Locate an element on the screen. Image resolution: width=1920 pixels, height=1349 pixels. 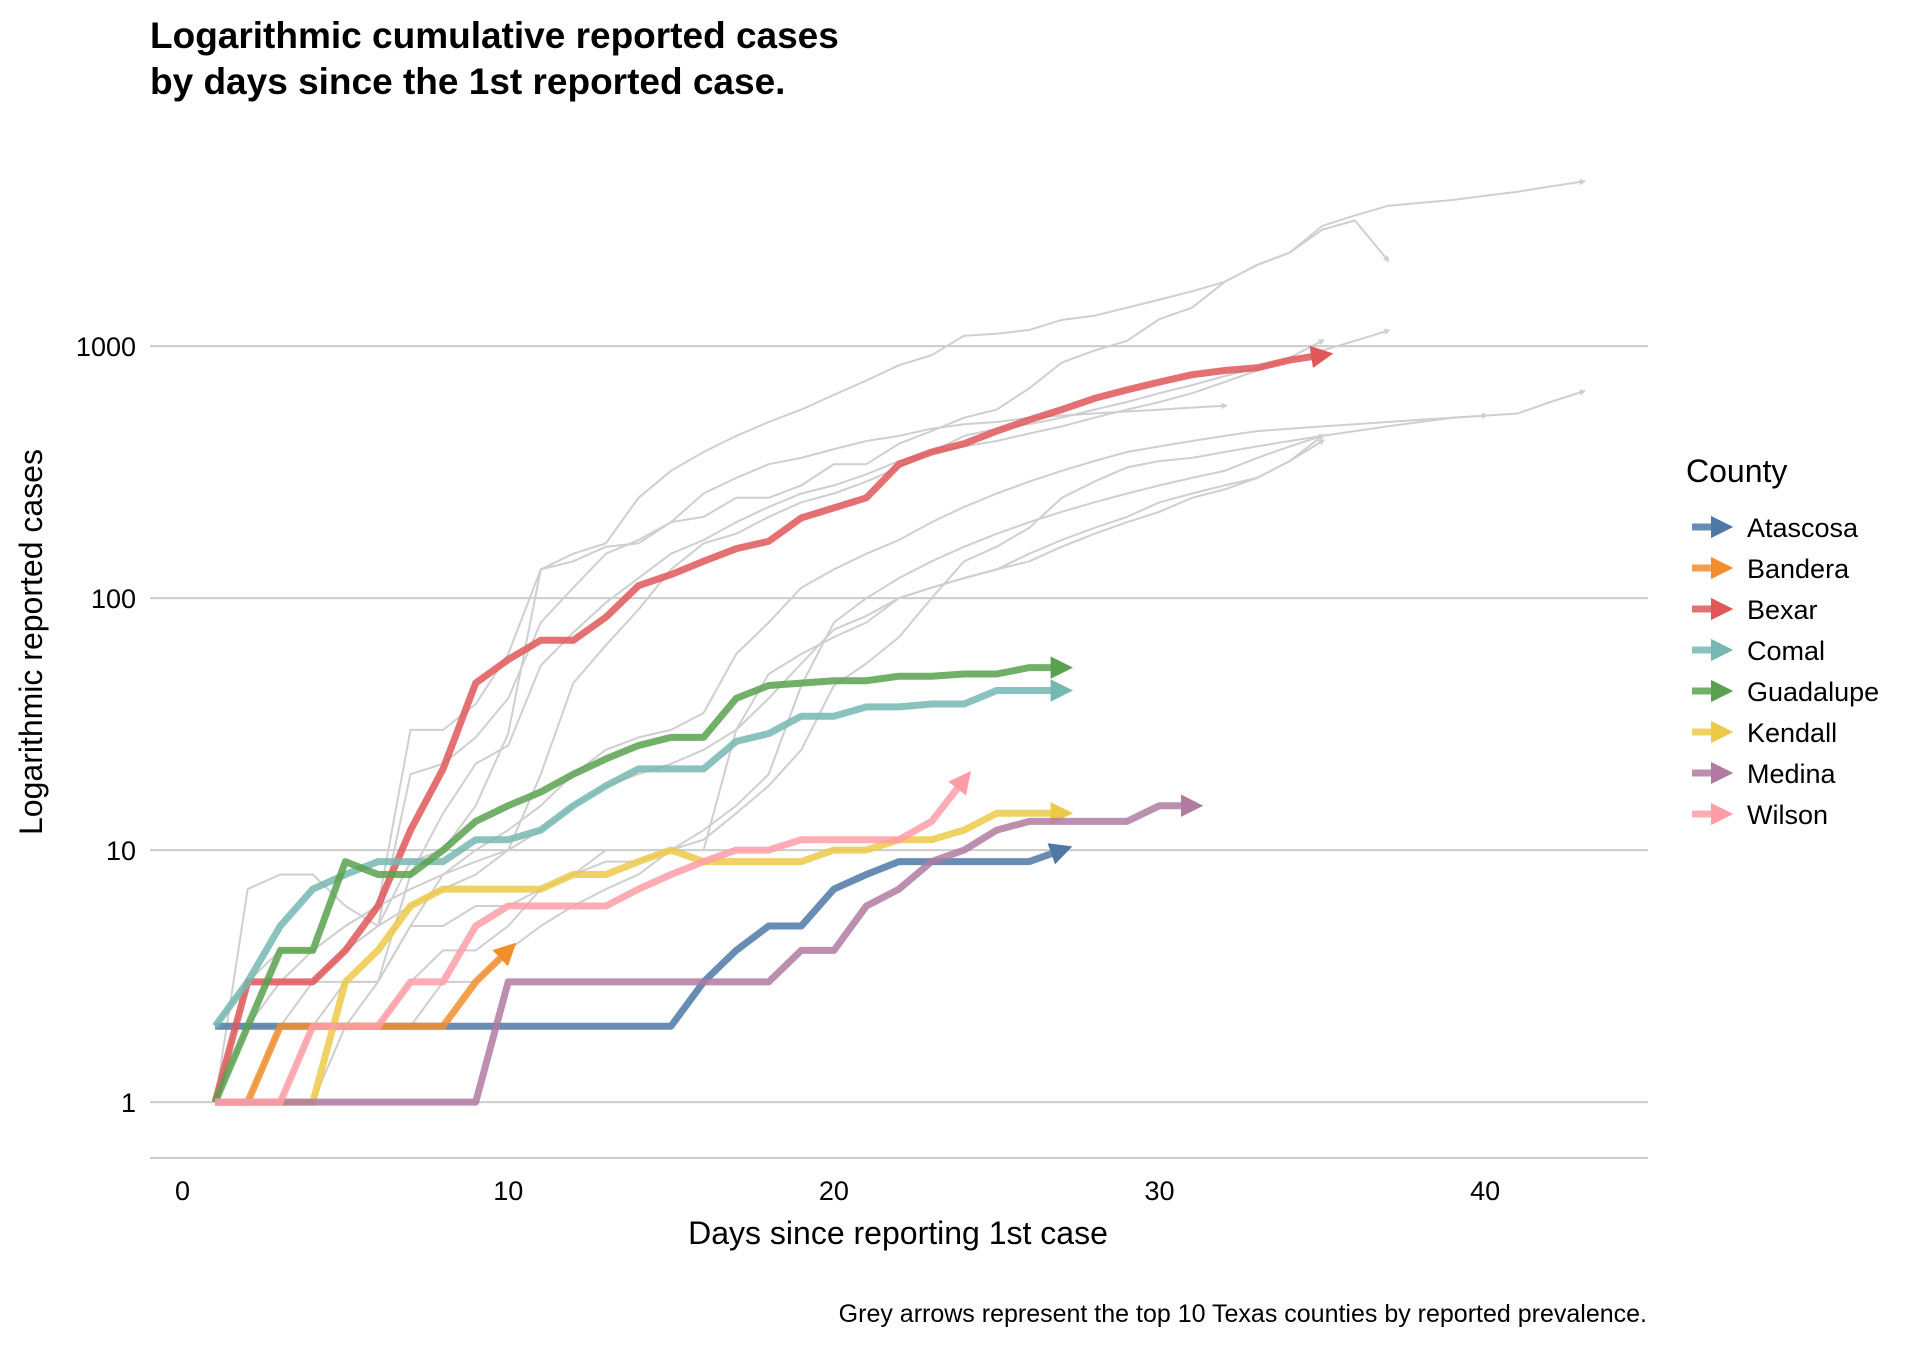
y-tick-label-1: 1 is located at coordinates (128, 1103).